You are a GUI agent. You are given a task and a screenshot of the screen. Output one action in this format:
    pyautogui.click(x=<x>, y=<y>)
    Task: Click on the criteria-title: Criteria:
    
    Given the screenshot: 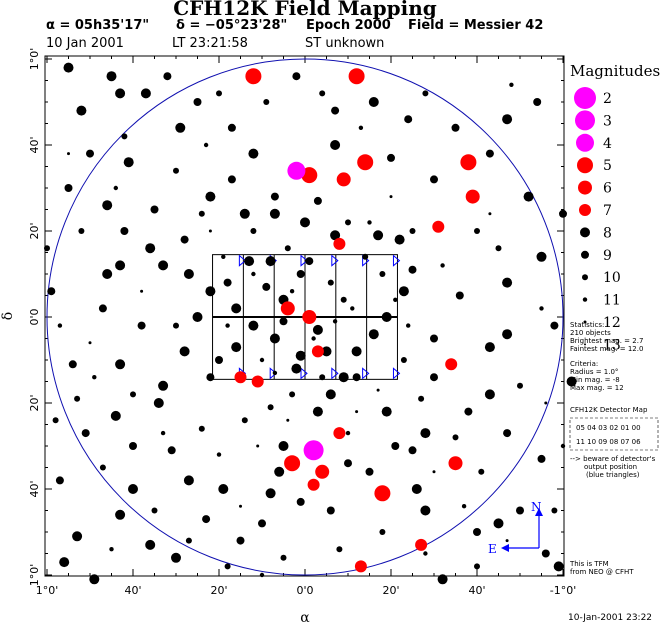 What is the action you would take?
    pyautogui.click(x=584, y=364)
    